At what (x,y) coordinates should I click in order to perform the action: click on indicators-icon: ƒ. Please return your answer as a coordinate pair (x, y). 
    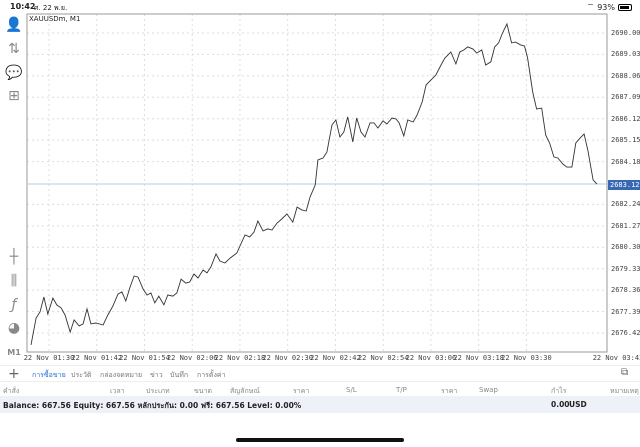
    Looking at the image, I should click on (14, 305).